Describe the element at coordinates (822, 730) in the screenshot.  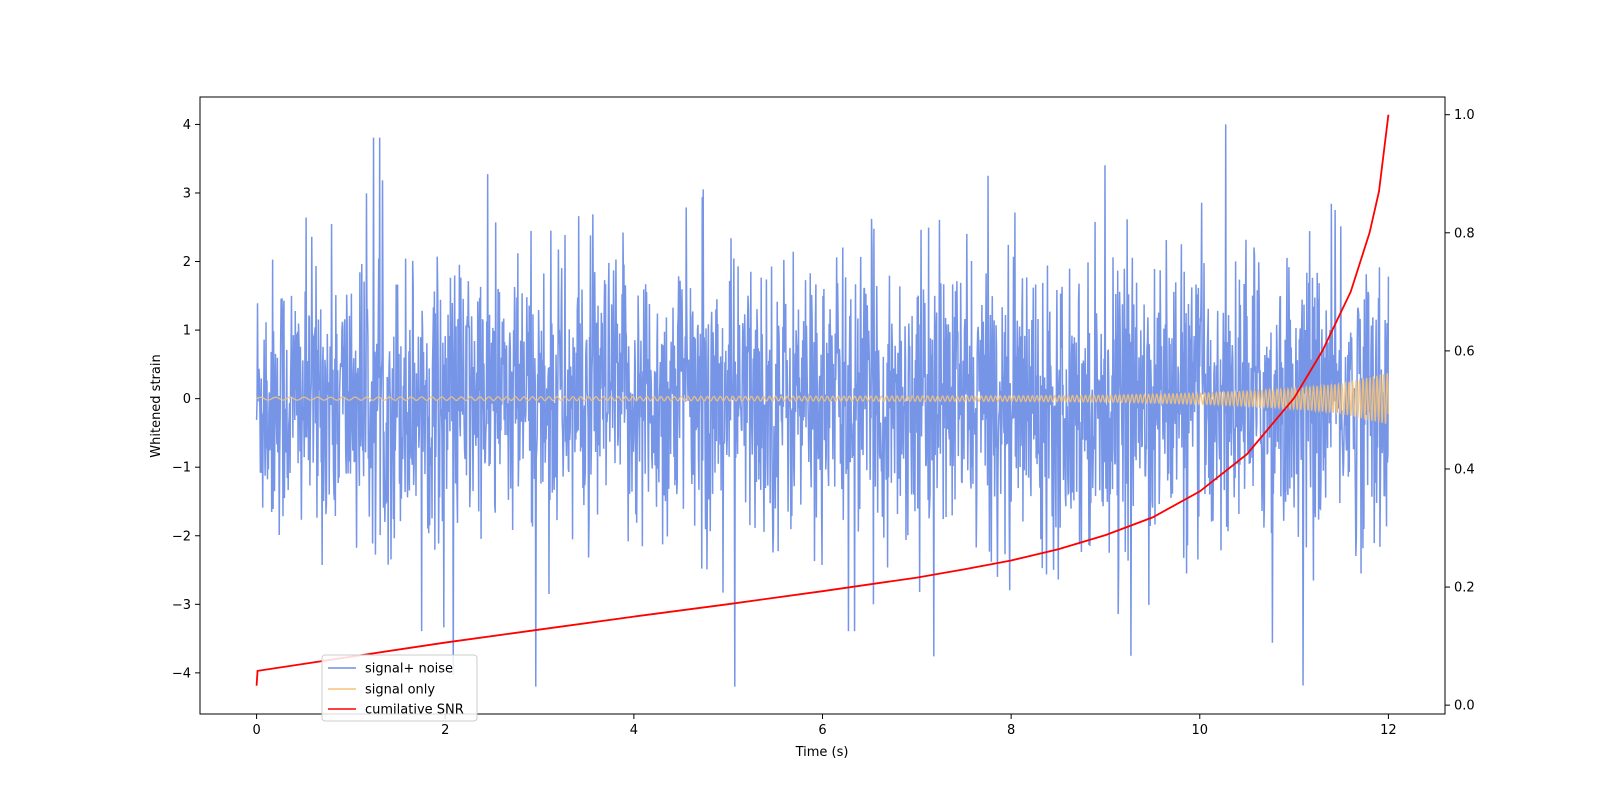
I see `x-tick-label-6: 6` at that location.